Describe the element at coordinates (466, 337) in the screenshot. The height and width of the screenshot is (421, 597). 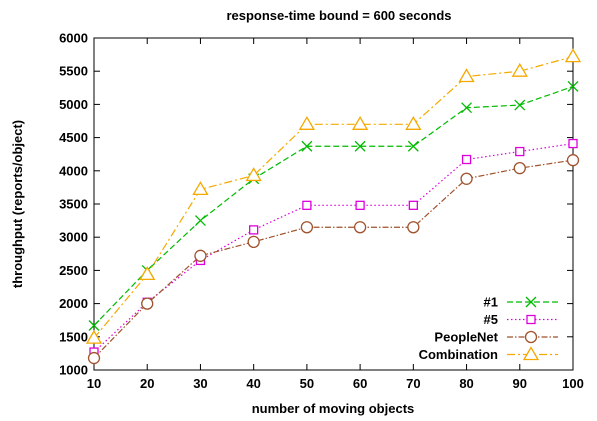
I see `legend-label: PeopleNet` at that location.